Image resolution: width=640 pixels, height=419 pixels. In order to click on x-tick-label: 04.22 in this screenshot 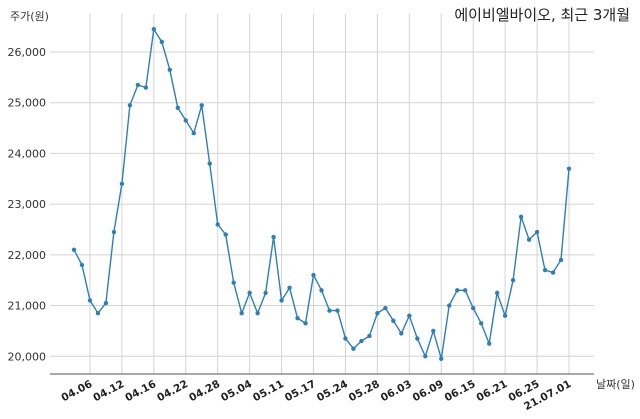, I will do `click(172, 391)`.